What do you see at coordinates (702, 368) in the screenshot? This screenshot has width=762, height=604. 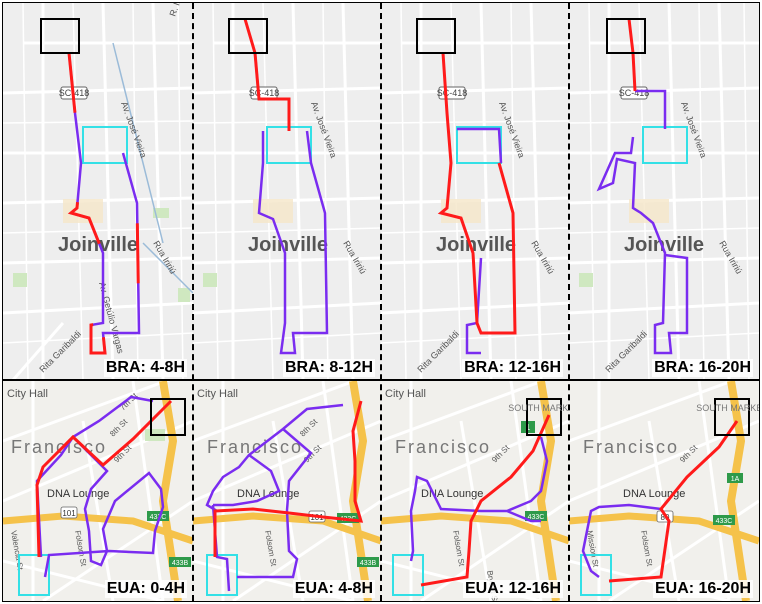 I see `panel-caption: BRA: 16-20H` at bounding box center [702, 368].